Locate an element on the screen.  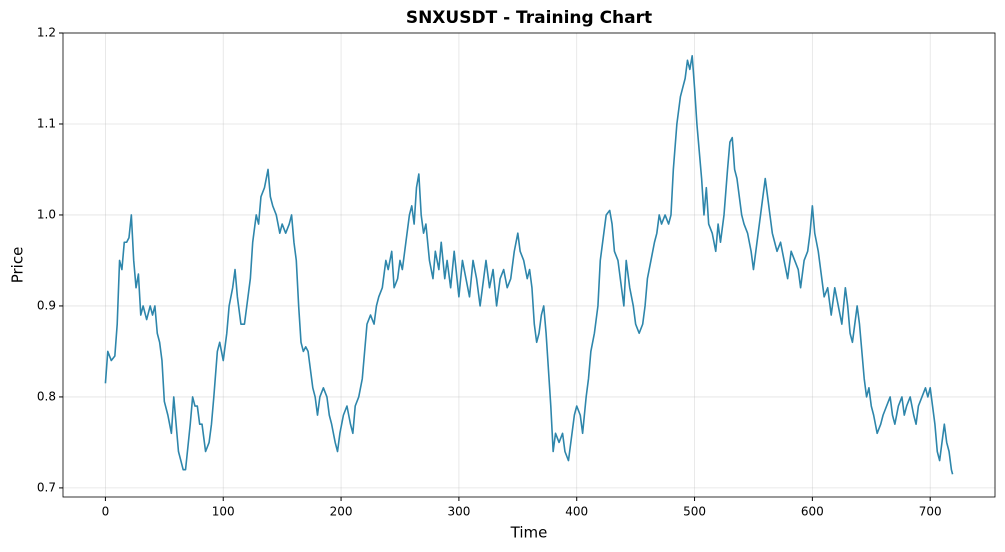
x-axis-label: Time is located at coordinates (529, 533).